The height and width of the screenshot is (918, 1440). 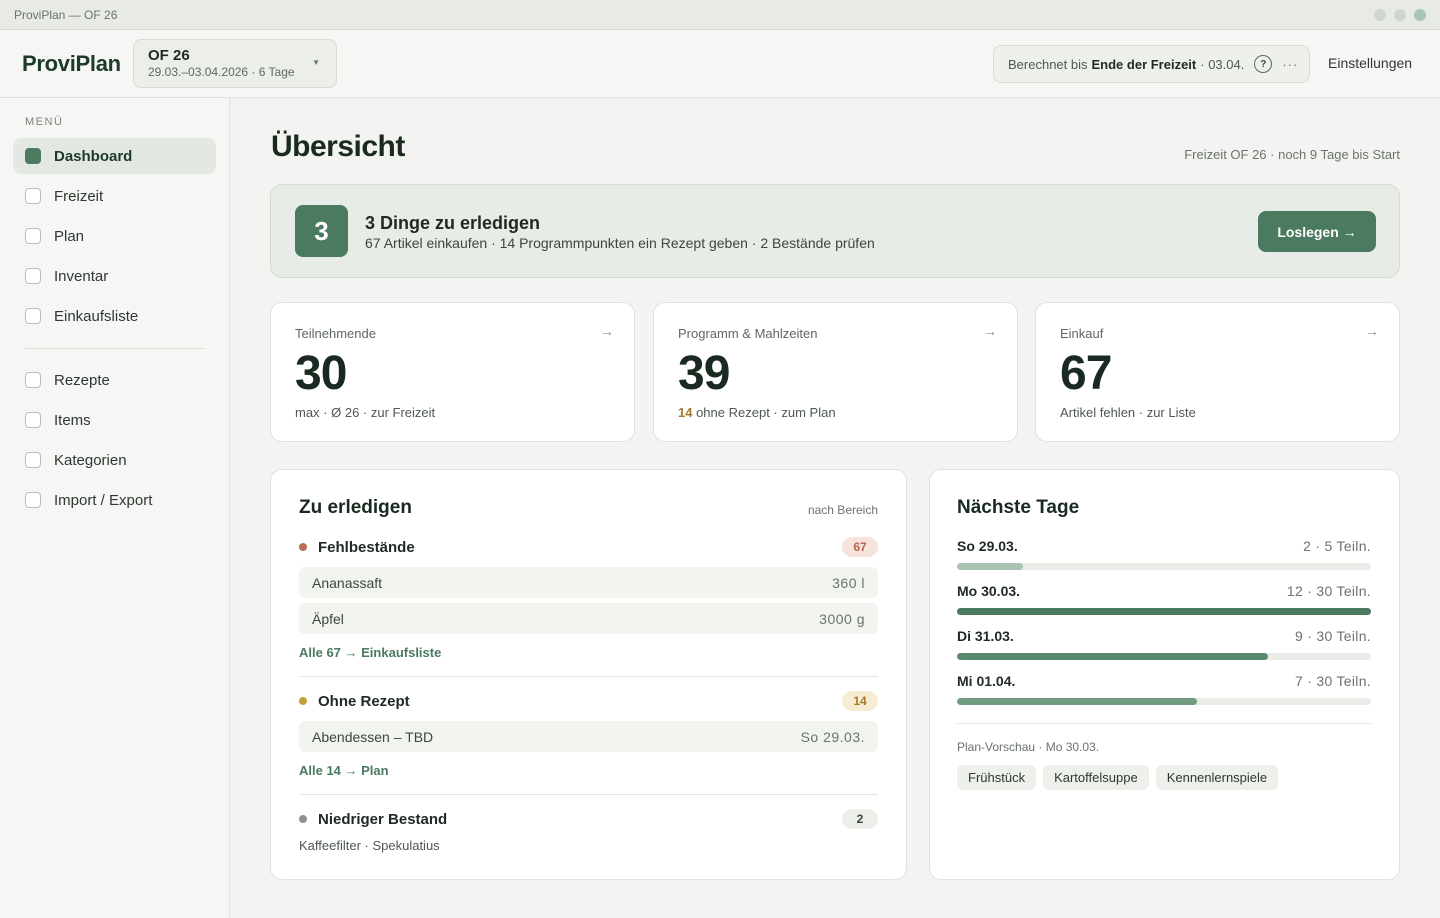 I want to click on list-item: Äpfel 3000 g, so click(x=588, y=618).